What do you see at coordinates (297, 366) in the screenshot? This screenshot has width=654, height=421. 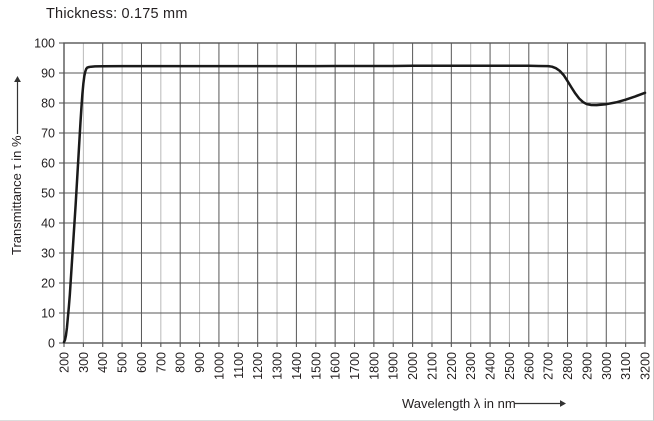 I see `svg-text: 1400` at bounding box center [297, 366].